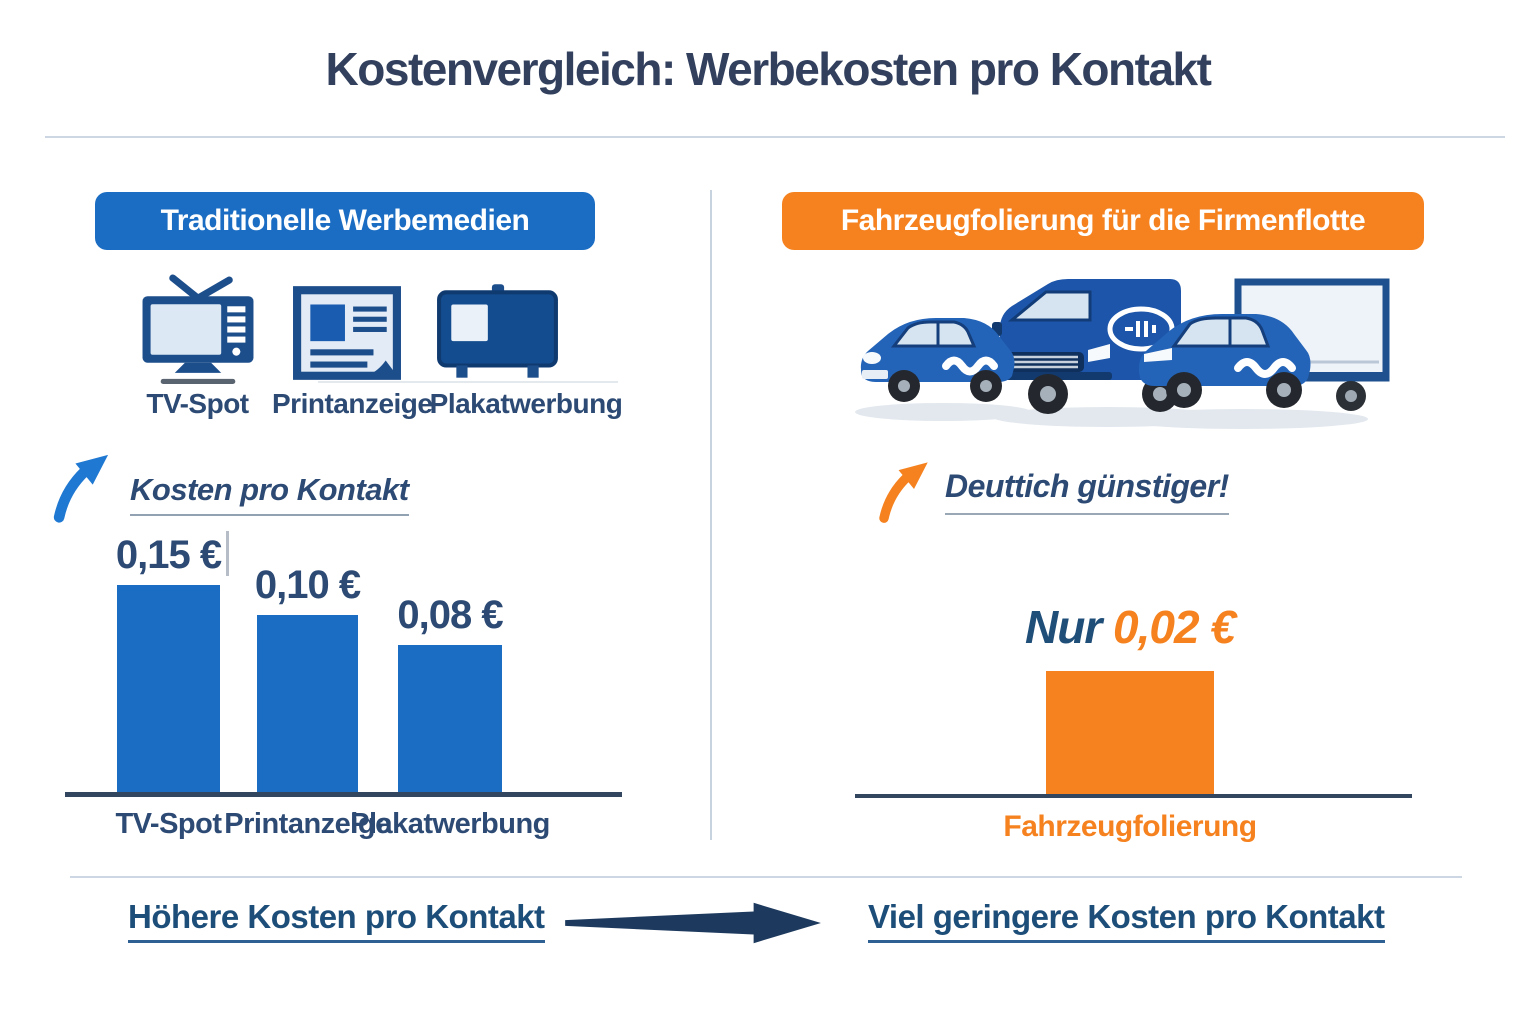 The height and width of the screenshot is (1024, 1536). I want to click on bar-category-label: Plakatwerbung, so click(450, 824).